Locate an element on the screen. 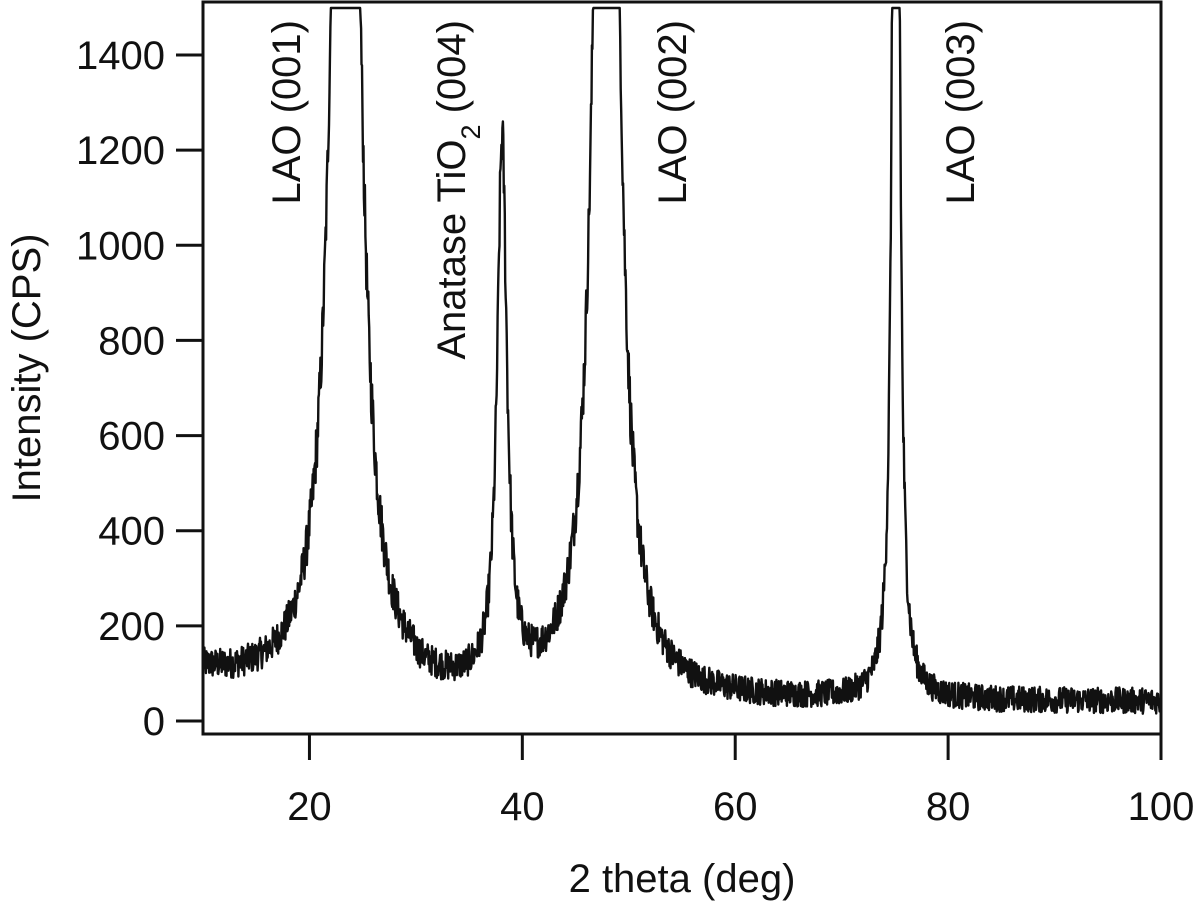 The height and width of the screenshot is (902, 1200). y-tick-label: 1000 is located at coordinates (120, 246).